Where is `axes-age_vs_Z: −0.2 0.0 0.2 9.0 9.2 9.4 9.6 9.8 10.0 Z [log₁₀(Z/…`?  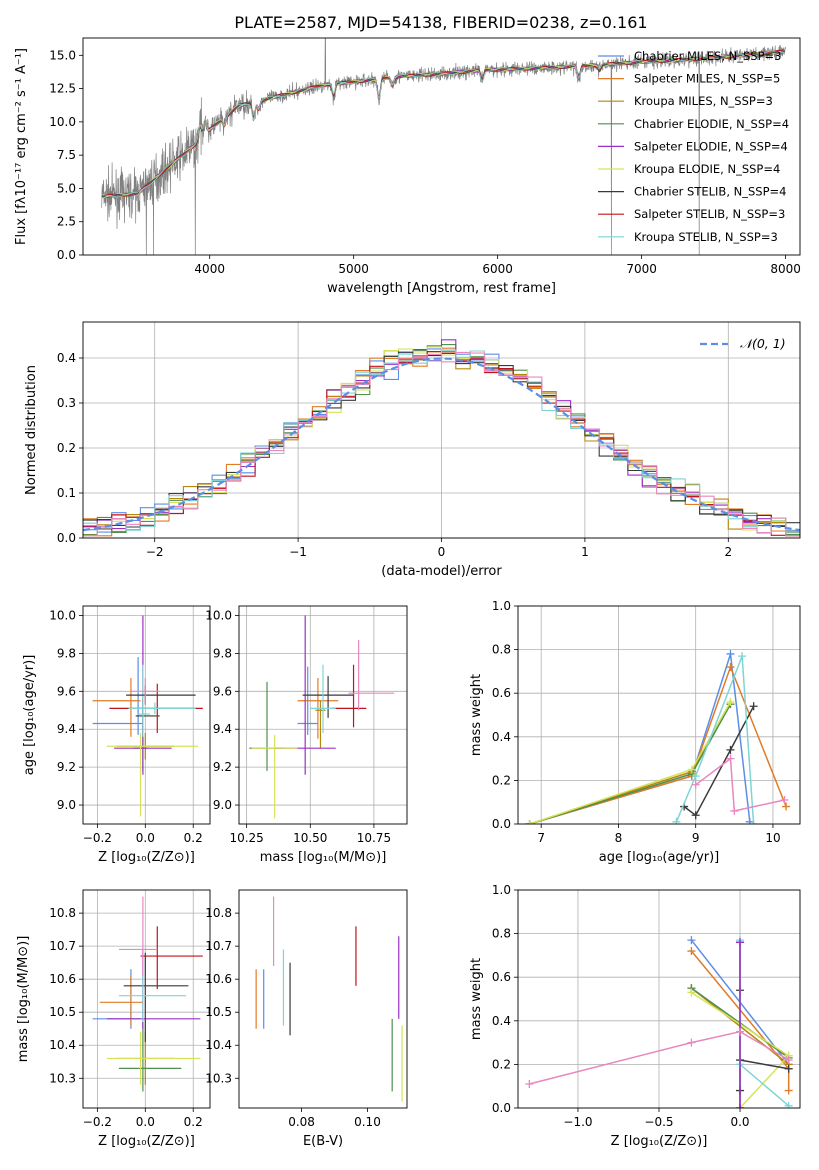 axes-age_vs_Z: −0.2 0.0 0.2 9.0 9.2 9.4 9.6 9.8 10.0 Z [log₁₀(Z/… is located at coordinates (116, 735).